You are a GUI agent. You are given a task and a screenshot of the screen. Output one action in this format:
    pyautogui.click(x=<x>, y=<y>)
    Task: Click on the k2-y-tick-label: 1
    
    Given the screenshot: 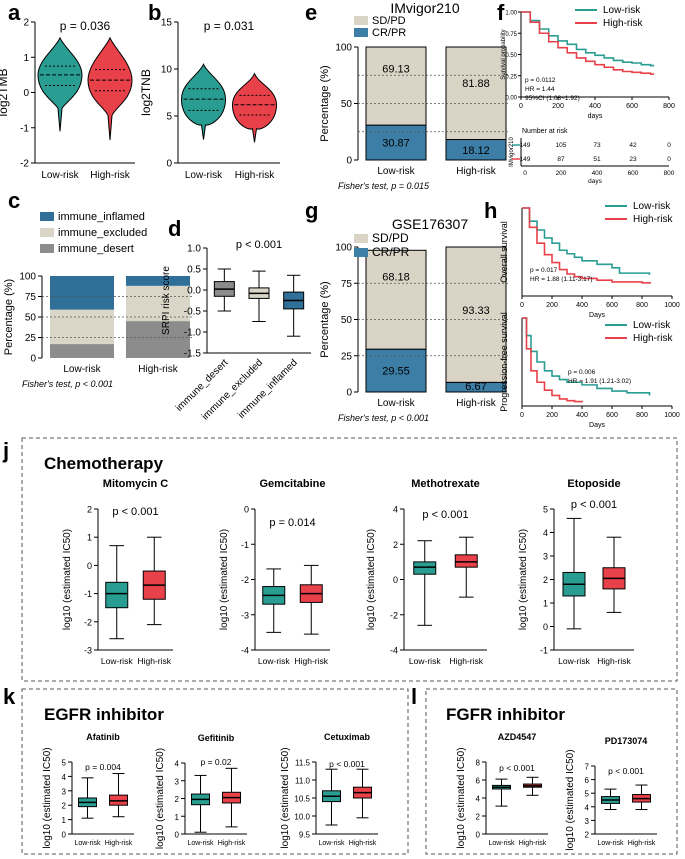 What is the action you would take?
    pyautogui.click(x=177, y=817)
    